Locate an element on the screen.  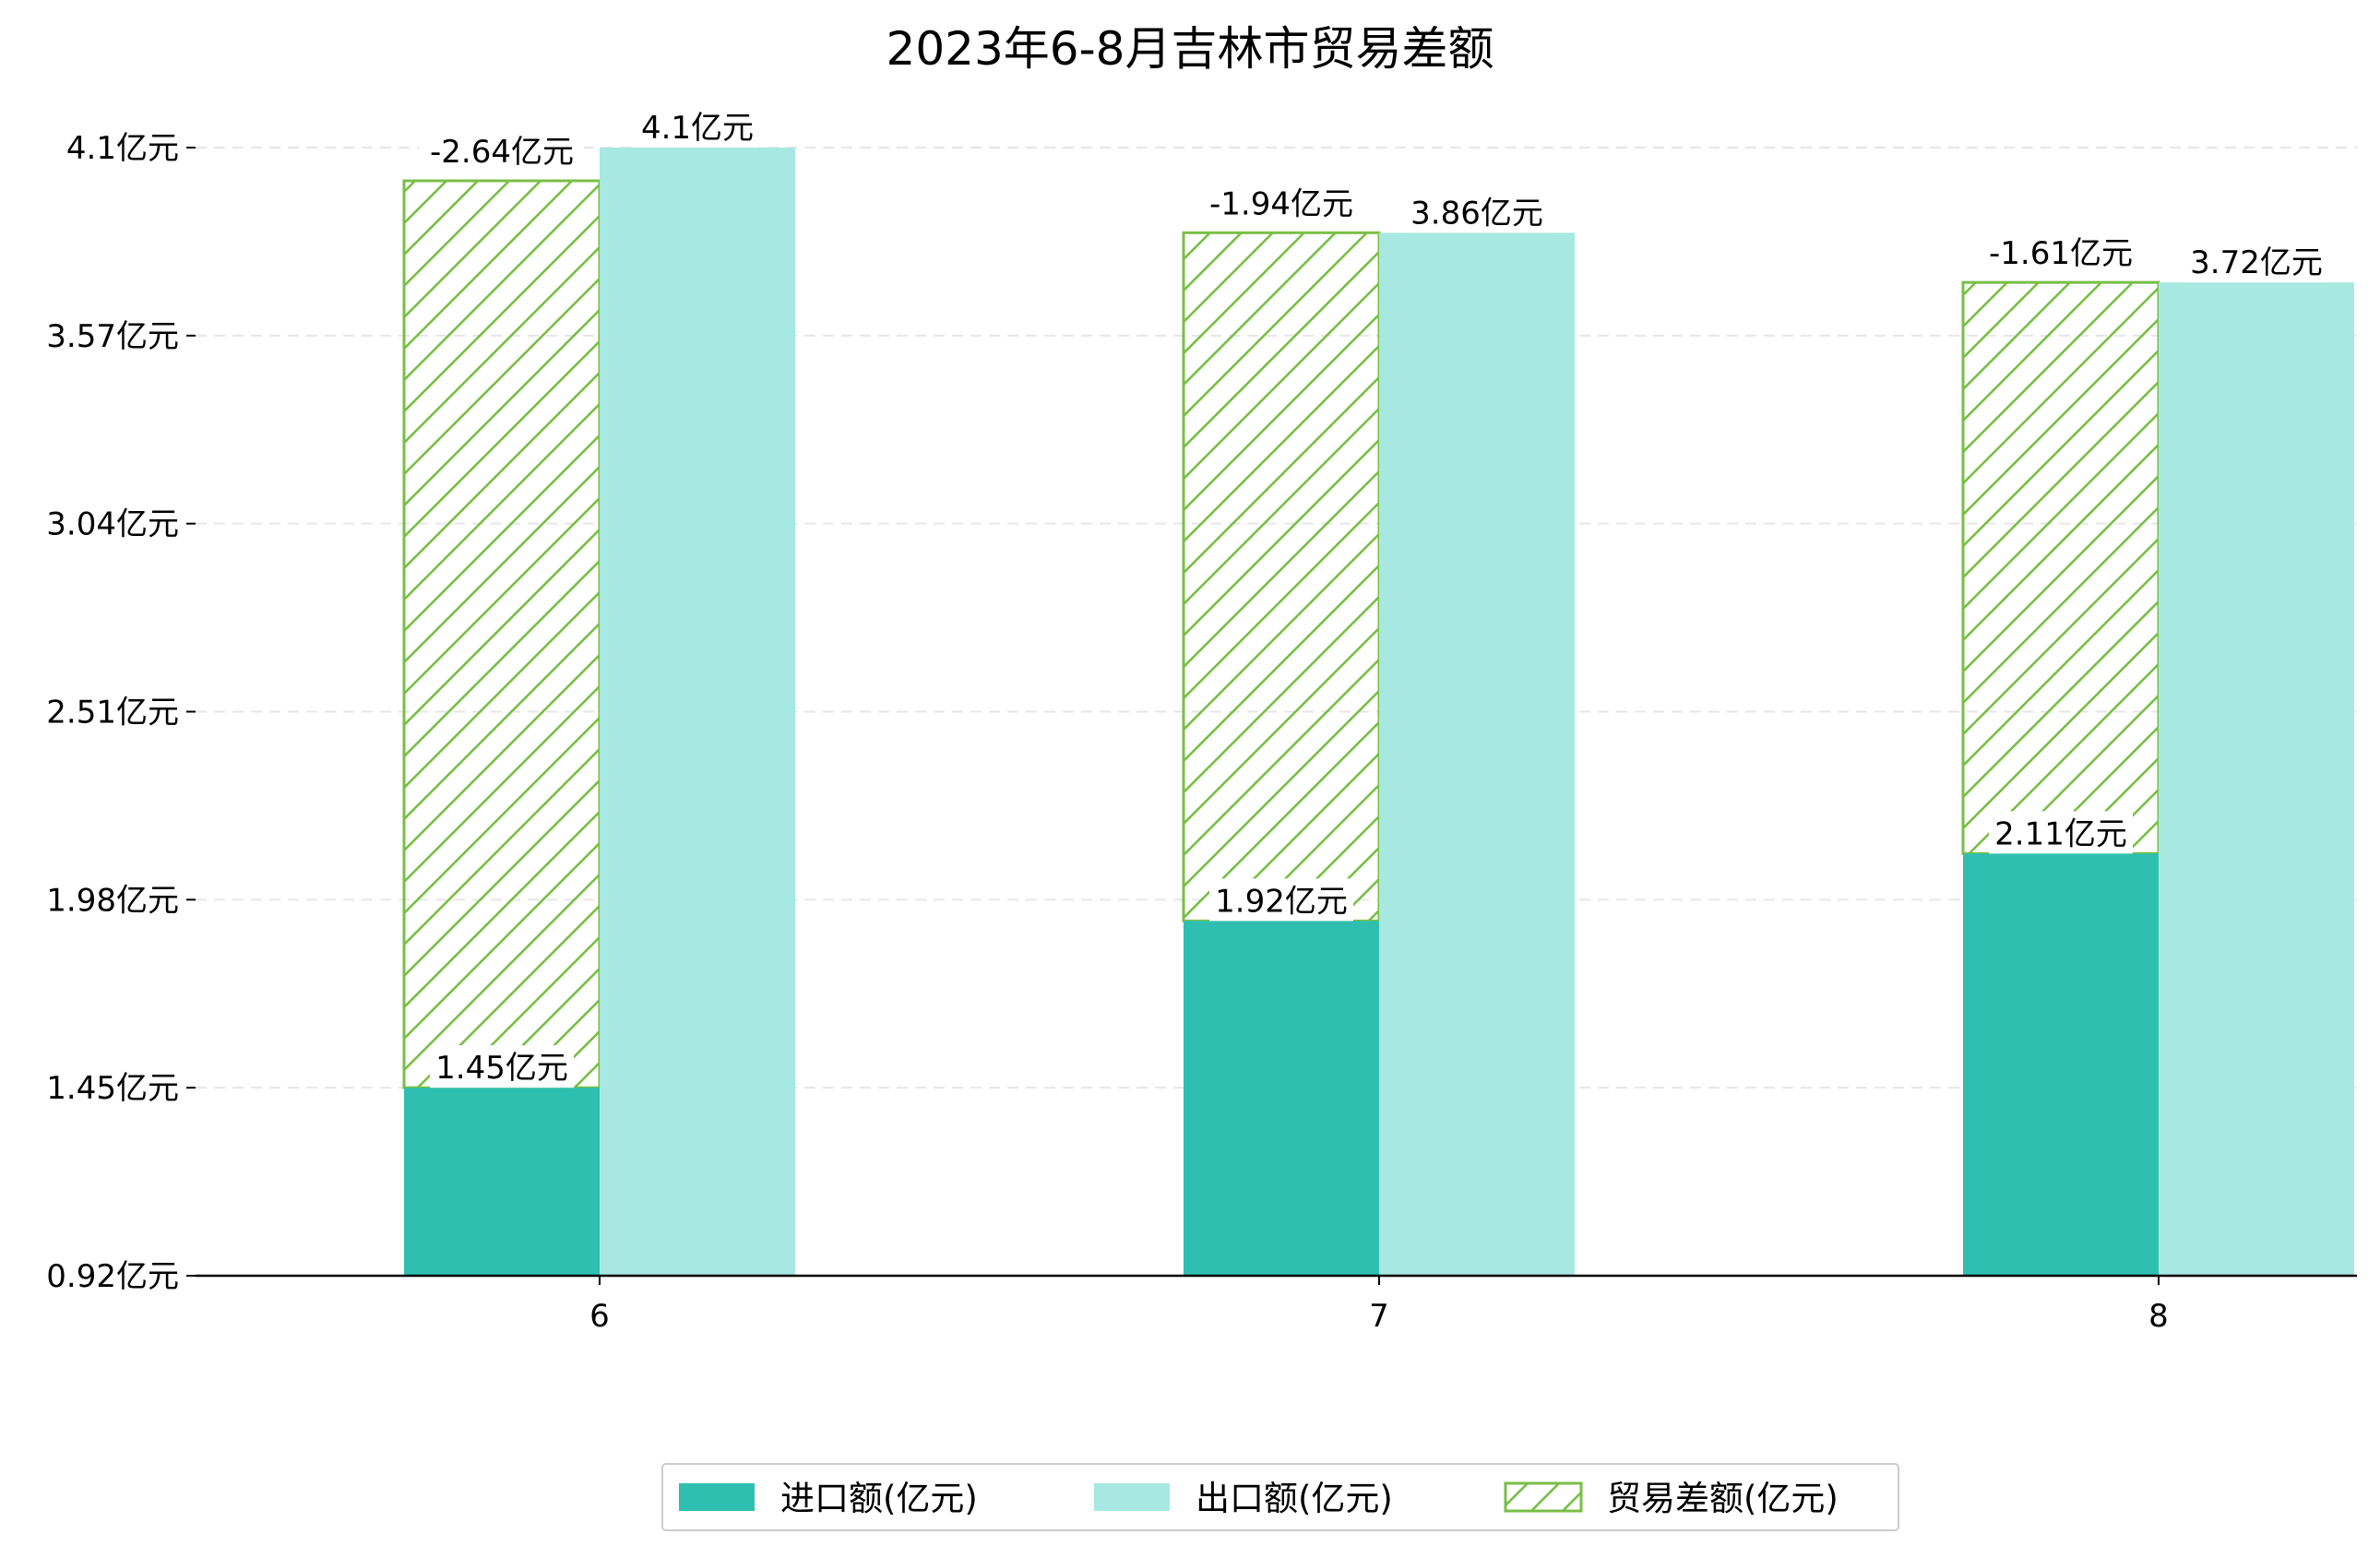
x-tick-label: 7 is located at coordinates (1379, 1317).